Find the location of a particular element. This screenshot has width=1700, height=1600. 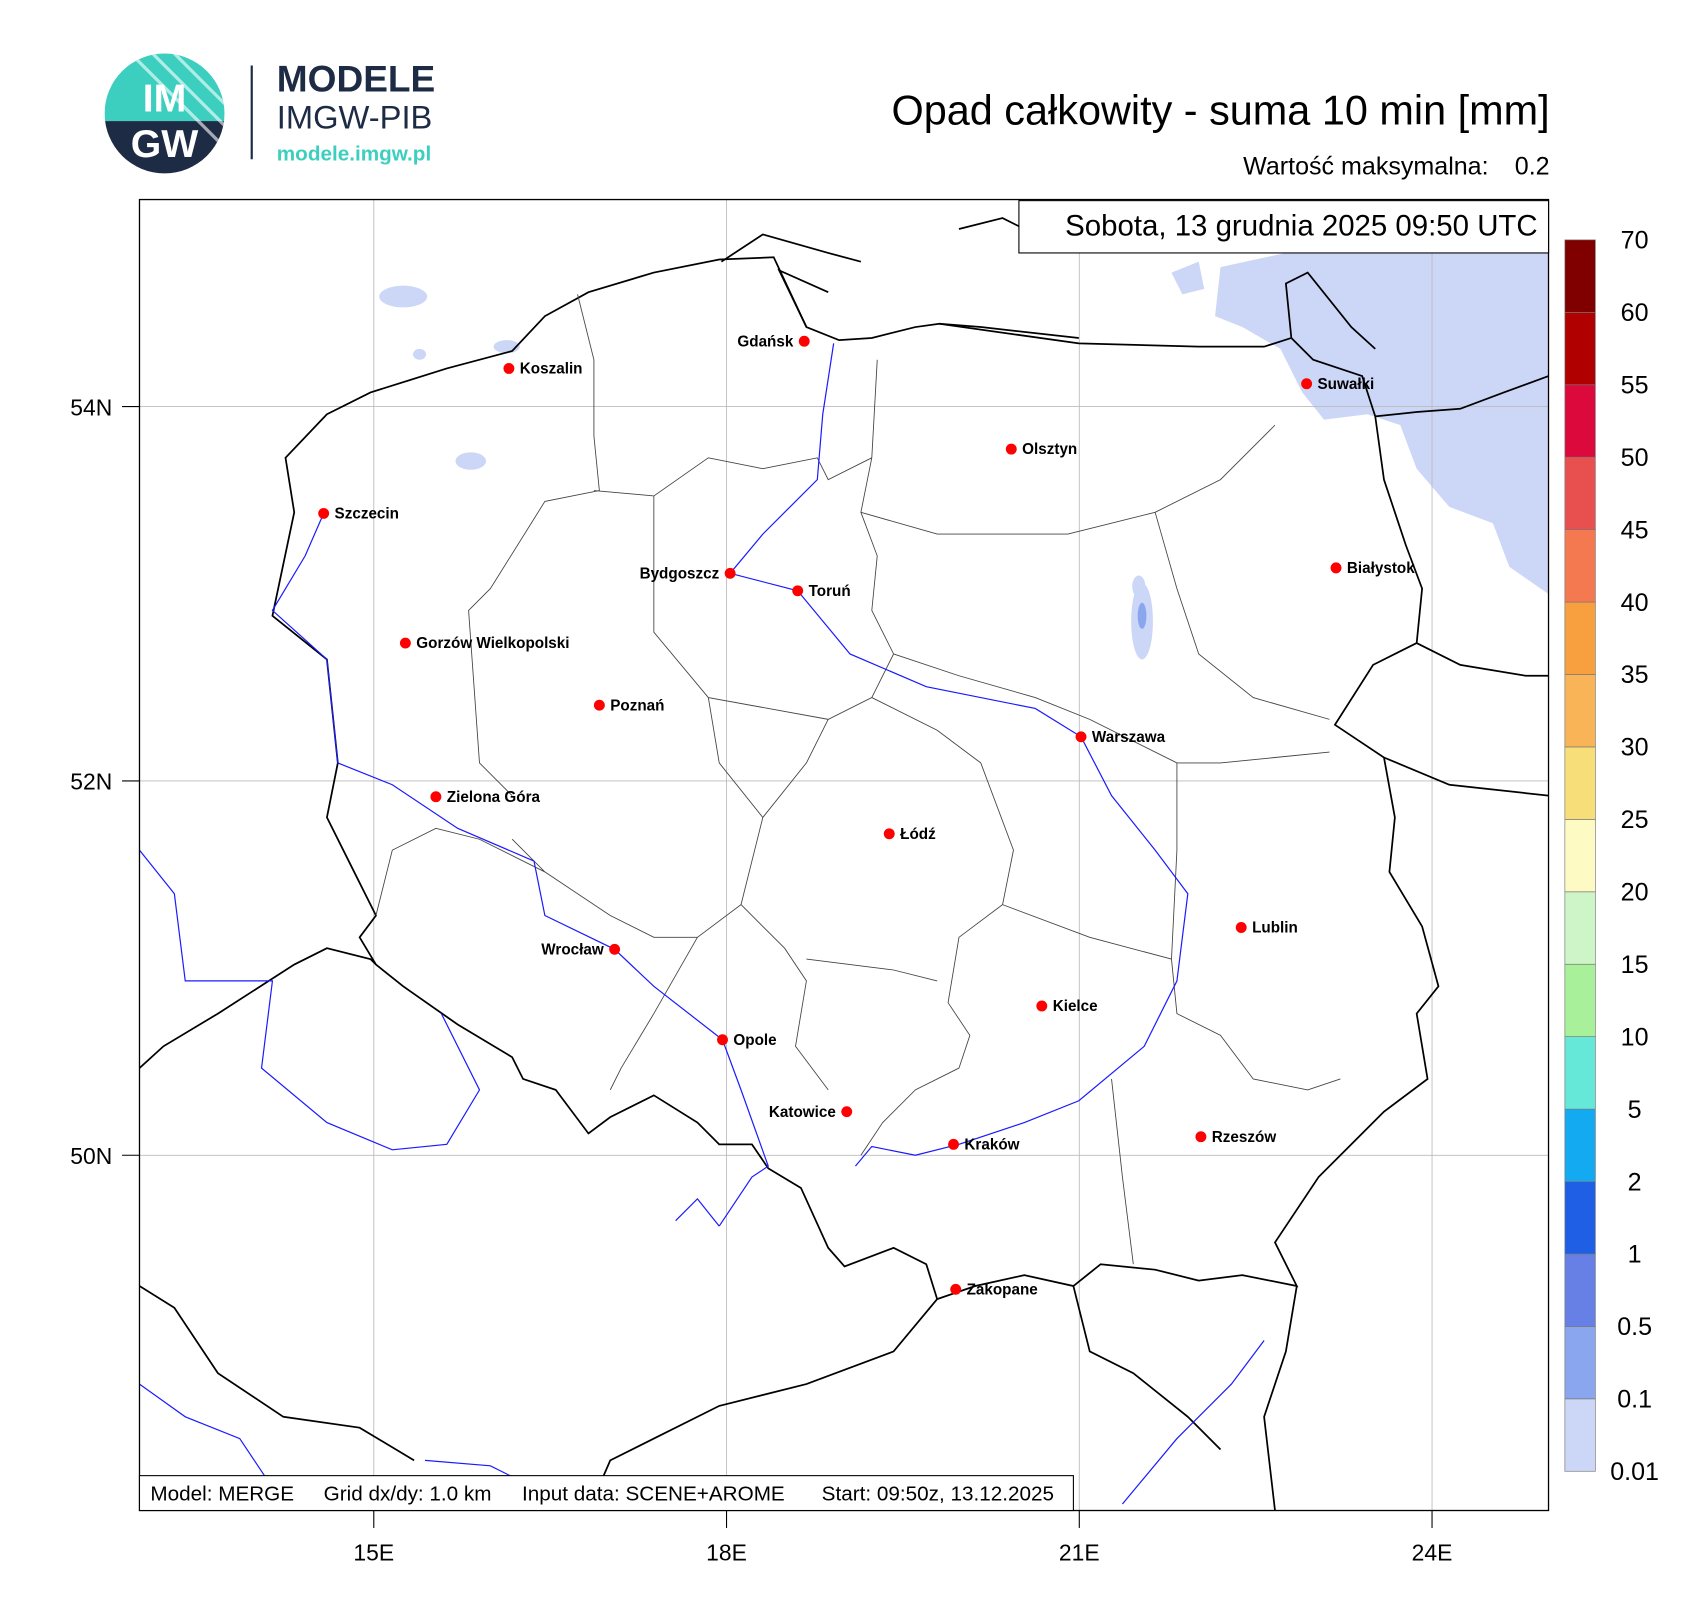

model-info: Model: MERGE is located at coordinates (222, 1494).